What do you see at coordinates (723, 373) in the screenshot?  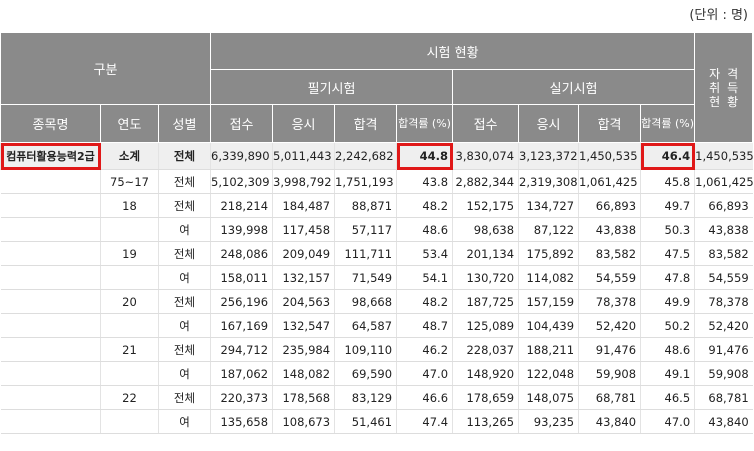 I see `cert-holders-cell: 59,908` at bounding box center [723, 373].